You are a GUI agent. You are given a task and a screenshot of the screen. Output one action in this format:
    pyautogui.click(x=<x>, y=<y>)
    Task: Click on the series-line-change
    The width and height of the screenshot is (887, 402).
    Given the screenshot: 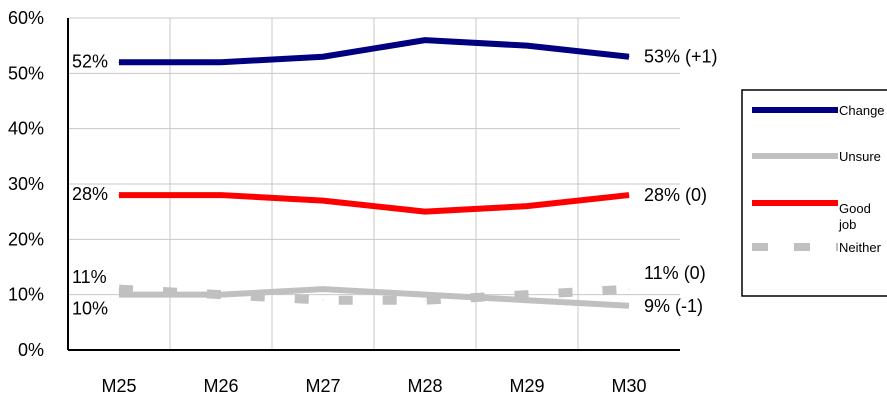 What is the action you would take?
    pyautogui.click(x=374, y=51)
    